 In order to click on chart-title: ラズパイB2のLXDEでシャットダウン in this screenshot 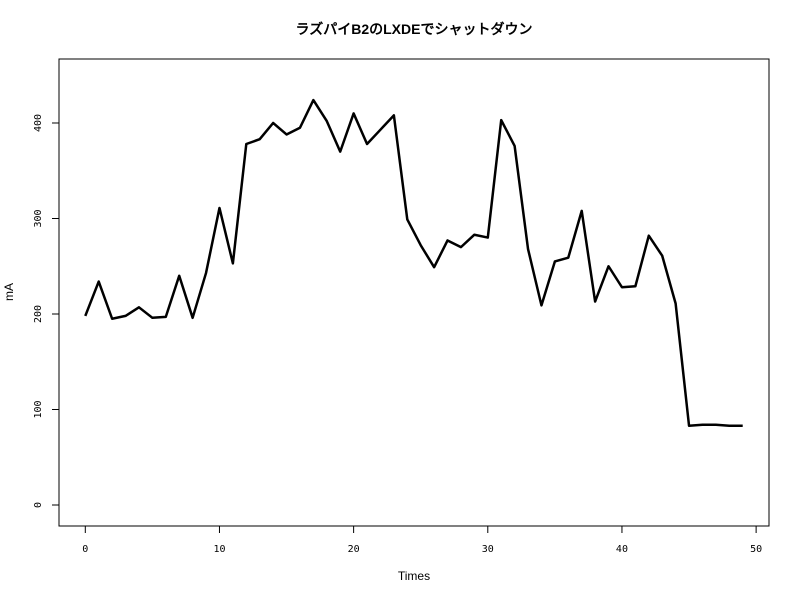, I will do `click(414, 29)`.